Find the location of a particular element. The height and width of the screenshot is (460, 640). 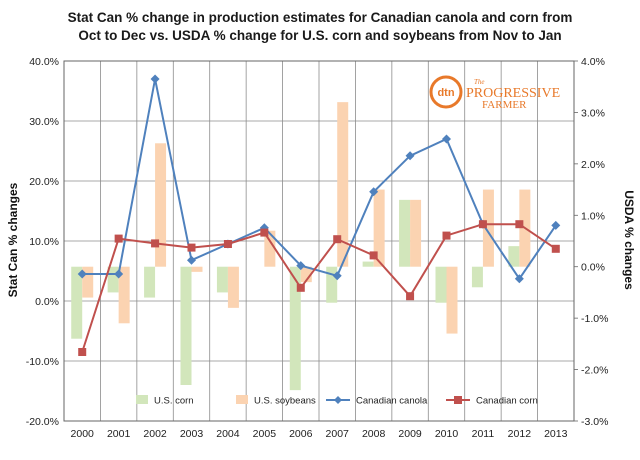

dtn-progressive-farmer-logo: dtn The PROGRESSIVE FARMER is located at coordinates (494, 93).